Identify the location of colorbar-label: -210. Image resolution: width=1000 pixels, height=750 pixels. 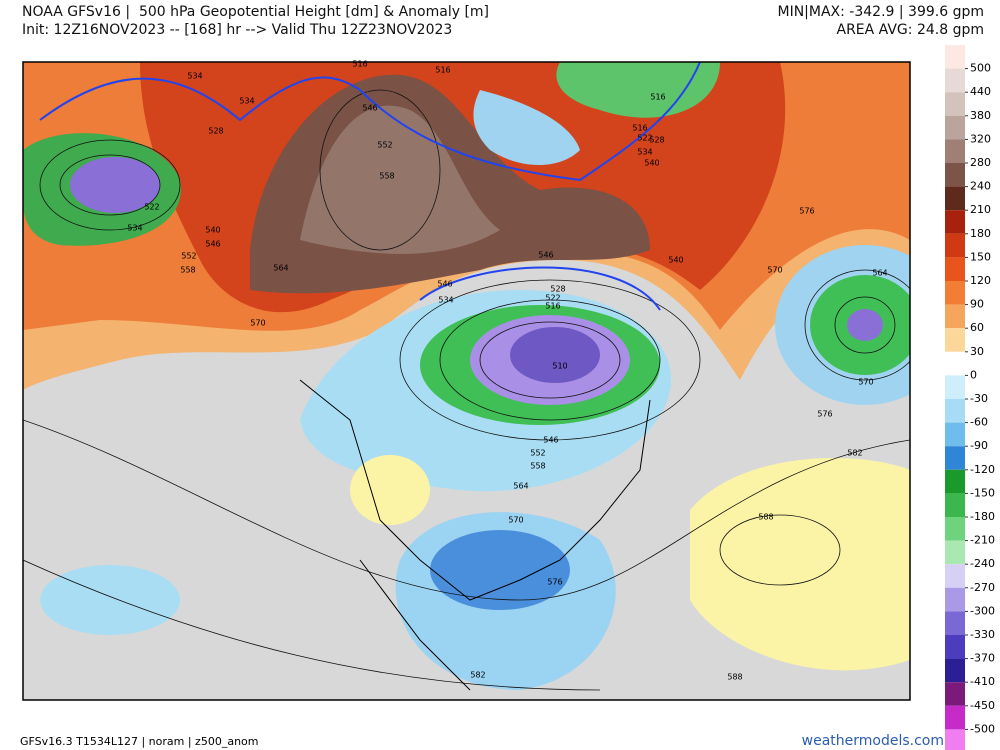
(982, 540).